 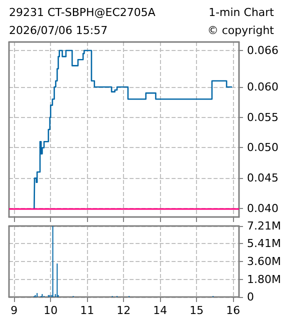 What do you see at coordinates (160, 310) in the screenshot?
I see `x-tick-label: 14` at bounding box center [160, 310].